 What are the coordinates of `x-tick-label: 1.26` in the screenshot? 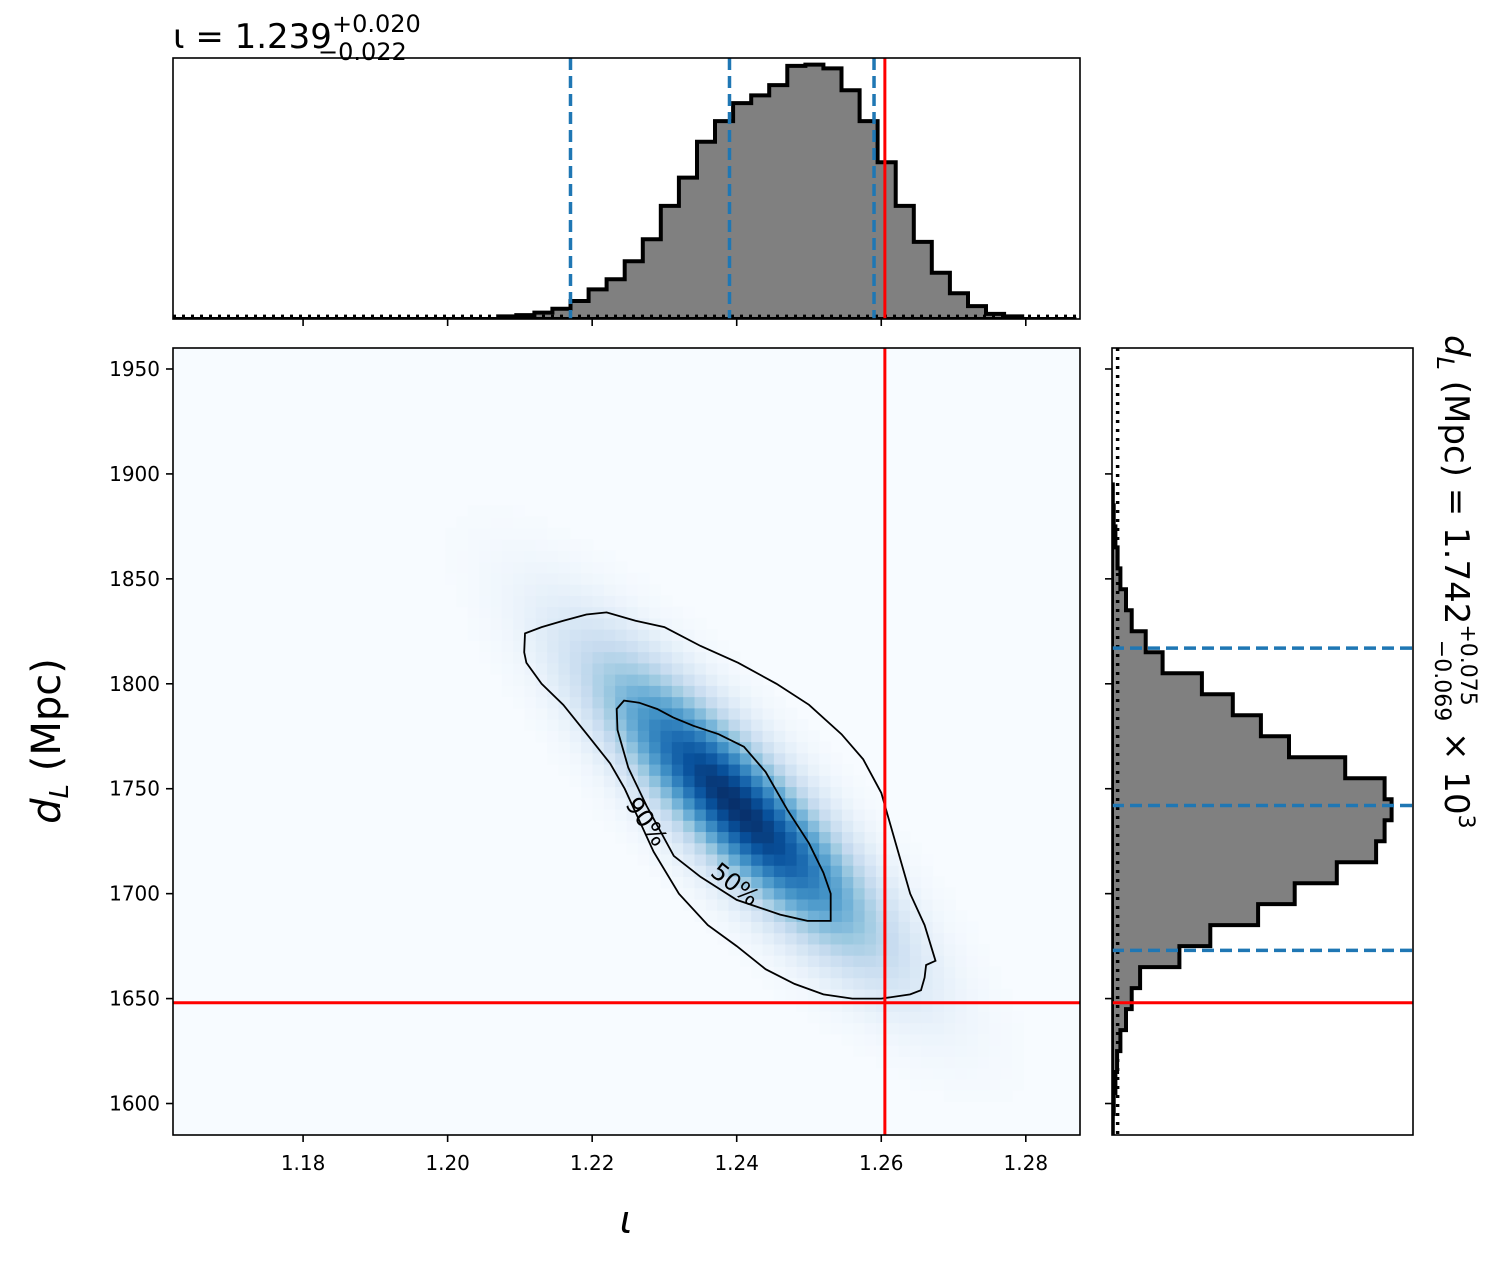 It's located at (881, 1163).